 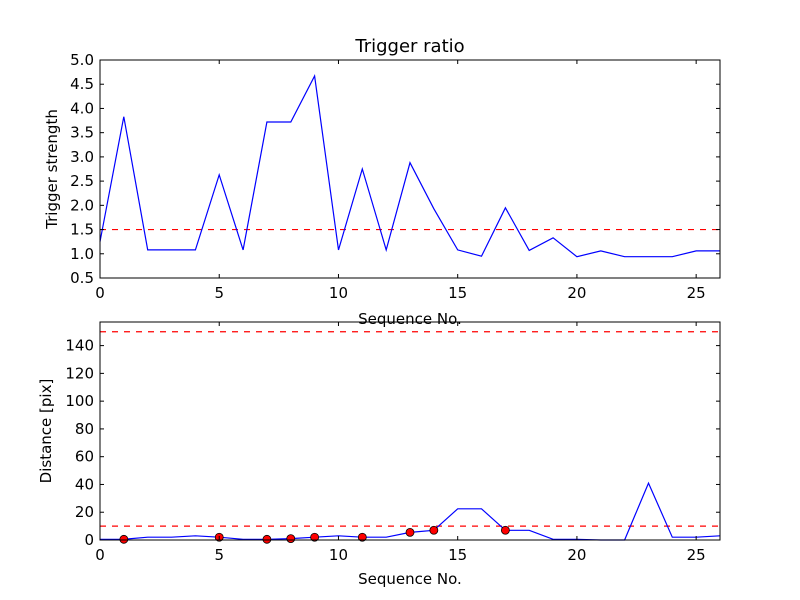 I want to click on y-tick-label: 1.5, so click(x=82, y=230).